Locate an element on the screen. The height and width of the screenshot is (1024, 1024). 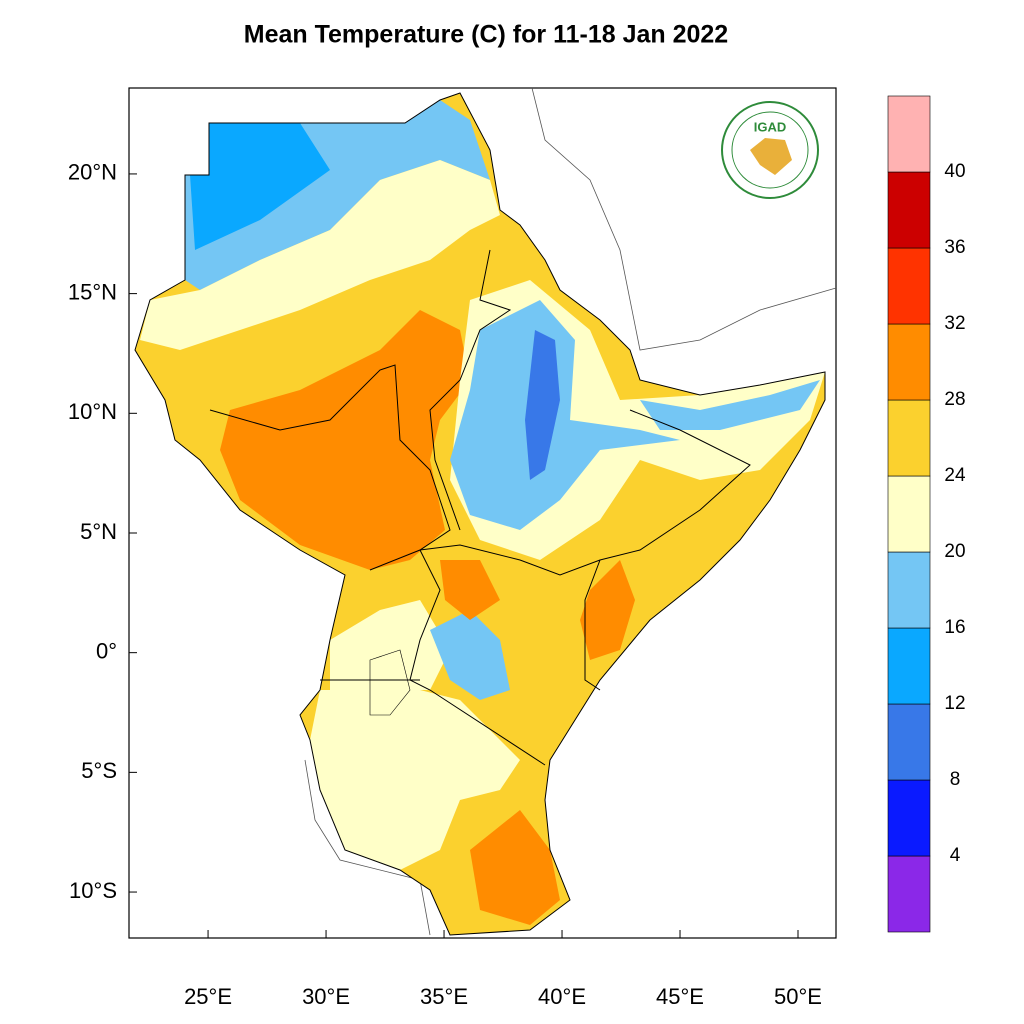
x-tick-label: 30°E is located at coordinates (326, 996).